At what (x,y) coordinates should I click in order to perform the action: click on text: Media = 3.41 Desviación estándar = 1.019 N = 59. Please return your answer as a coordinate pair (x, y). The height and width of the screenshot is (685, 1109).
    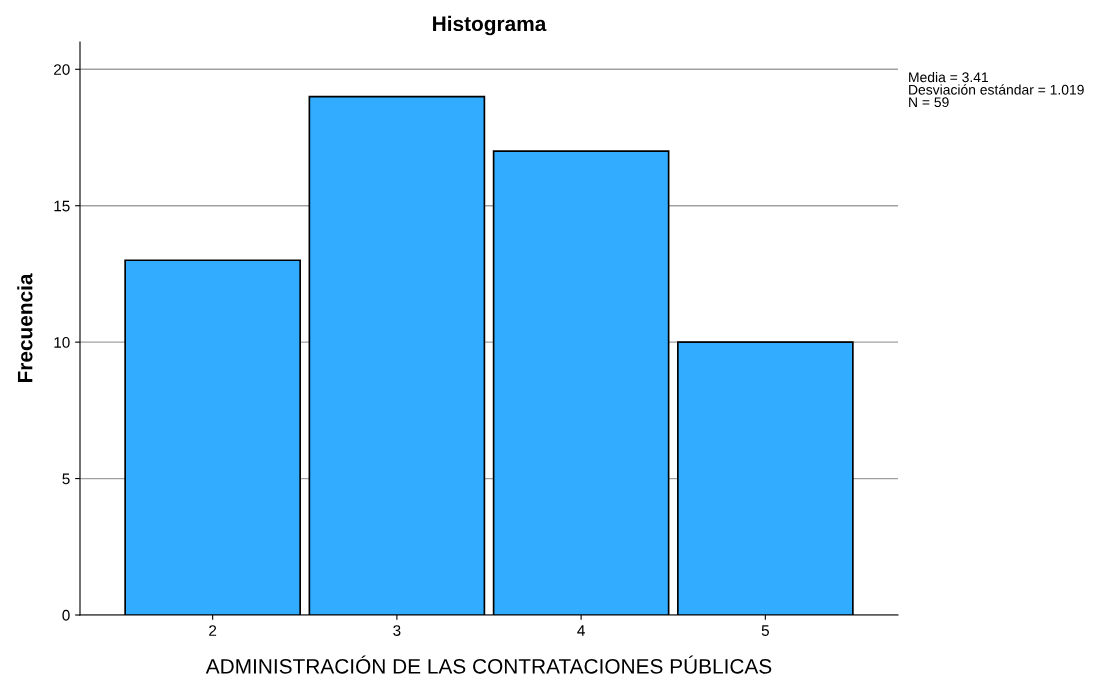
    Looking at the image, I should click on (996, 90).